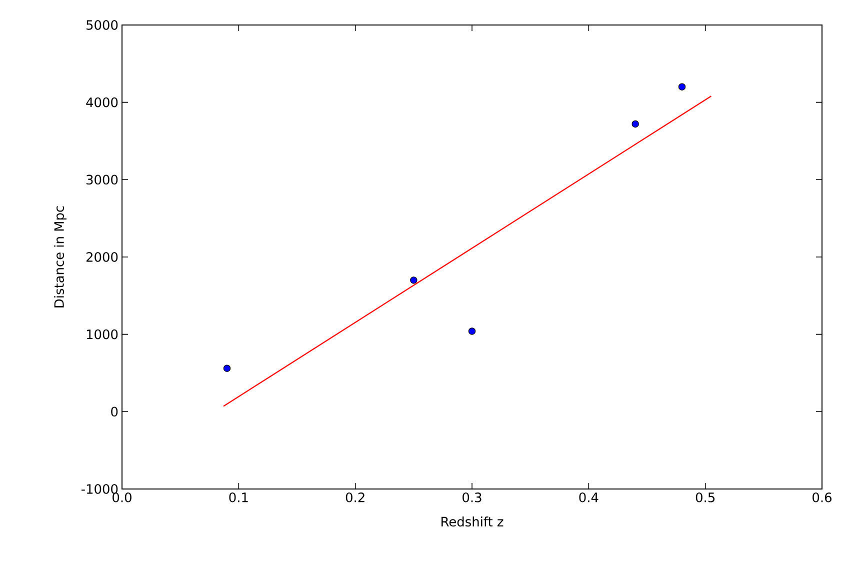 The width and height of the screenshot is (854, 565). I want to click on x-tick-label: 0.1, so click(238, 497).